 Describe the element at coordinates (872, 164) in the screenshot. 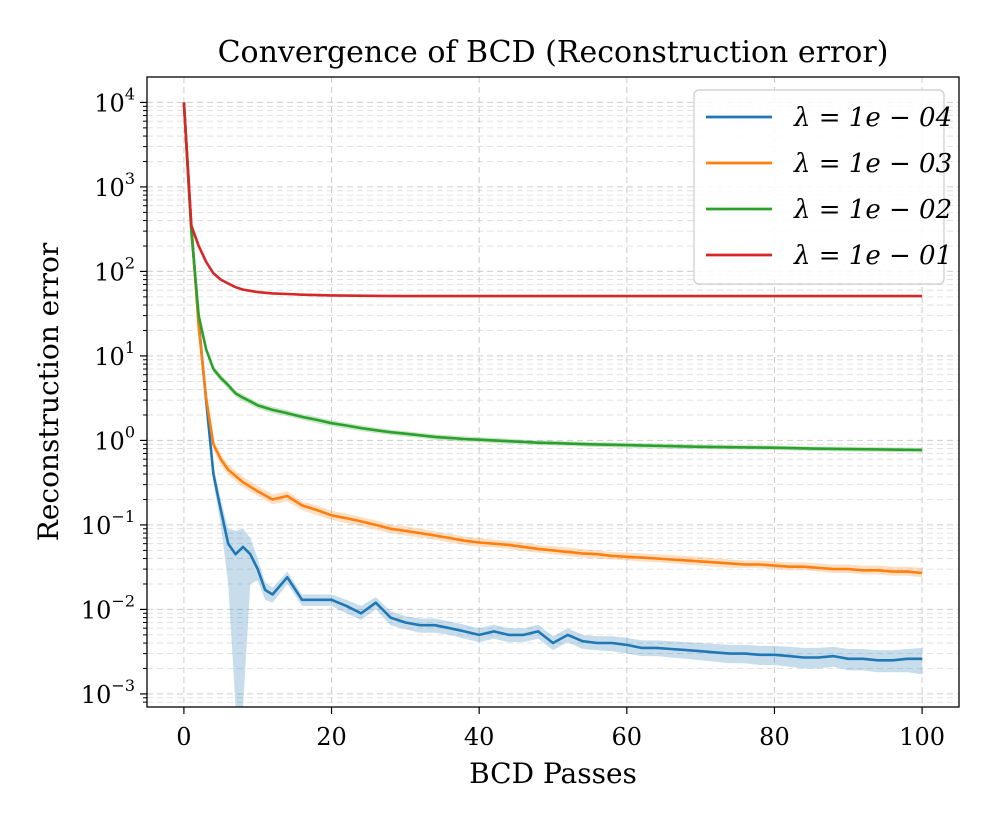

I see `legend-label-1: λ = 1e − 03` at that location.